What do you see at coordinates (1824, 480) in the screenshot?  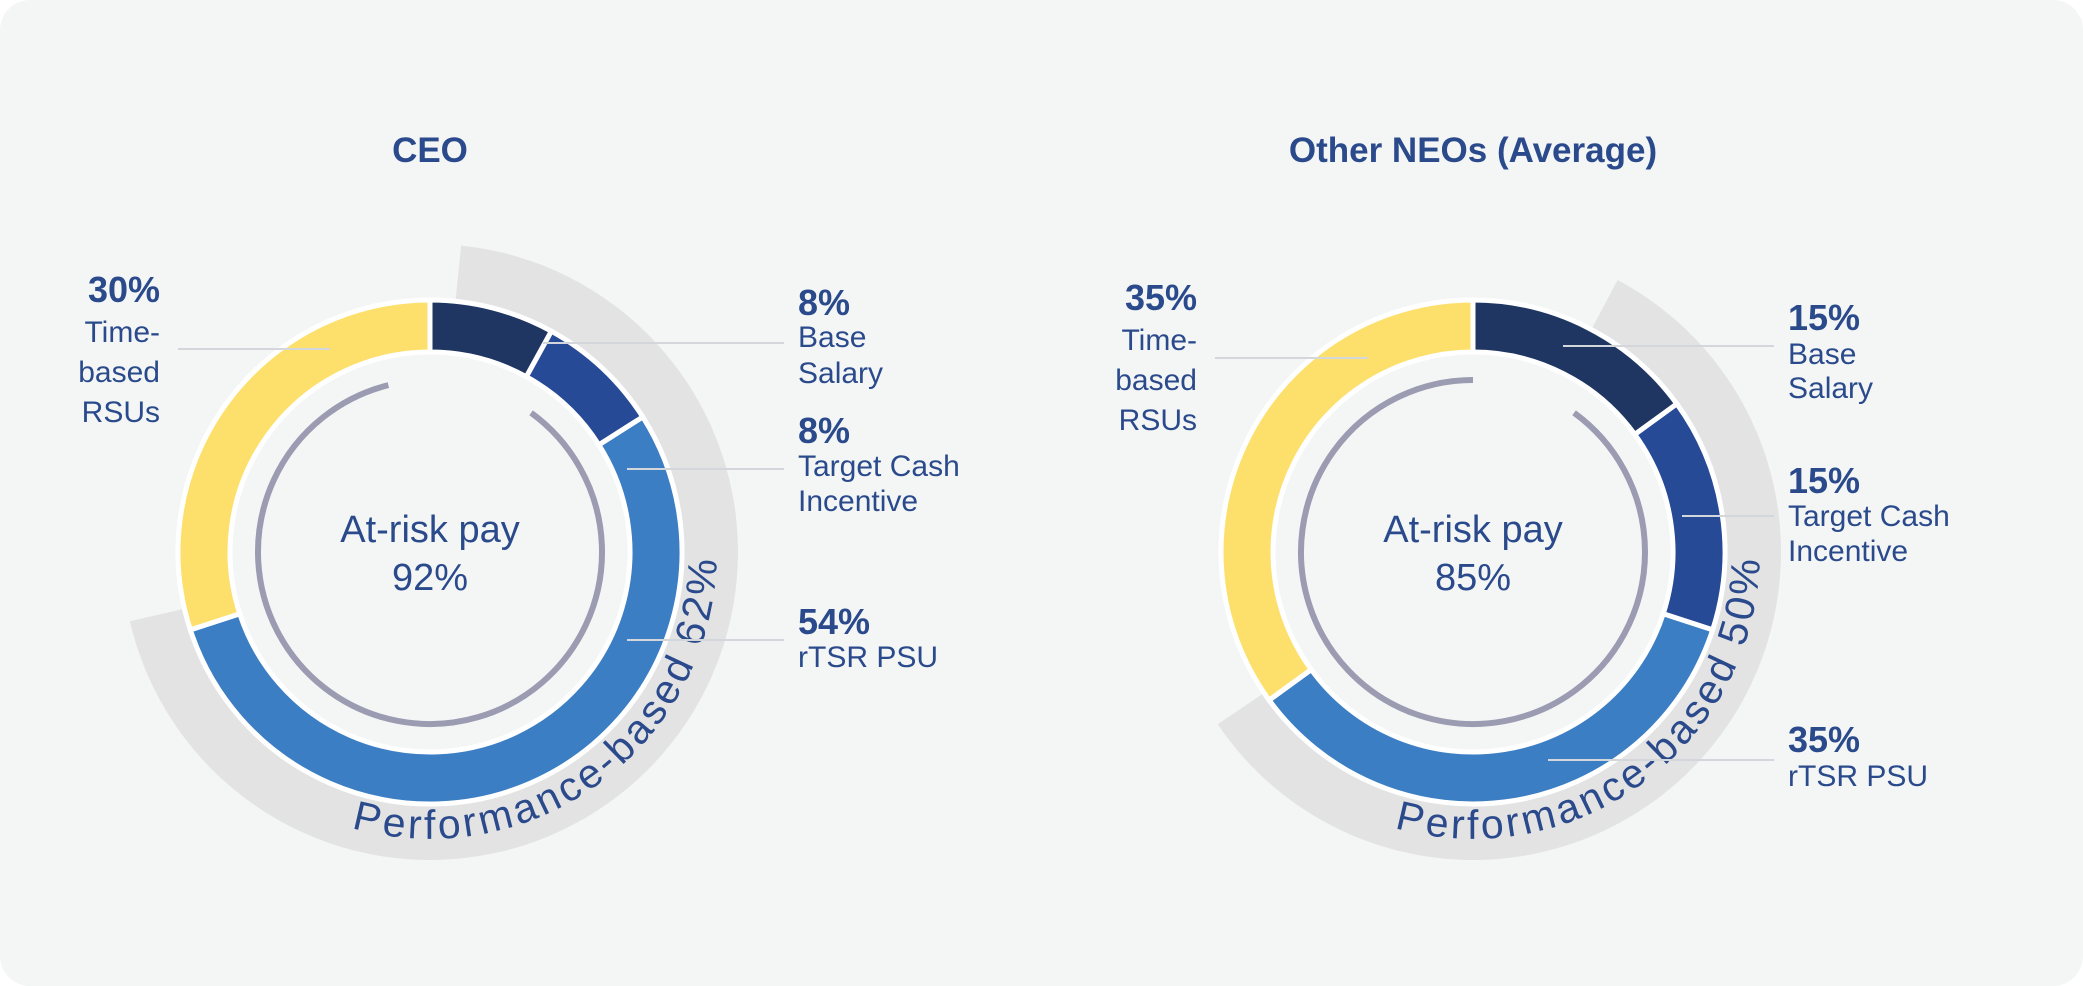 I see `pct-target-cash-incentive: 15%` at bounding box center [1824, 480].